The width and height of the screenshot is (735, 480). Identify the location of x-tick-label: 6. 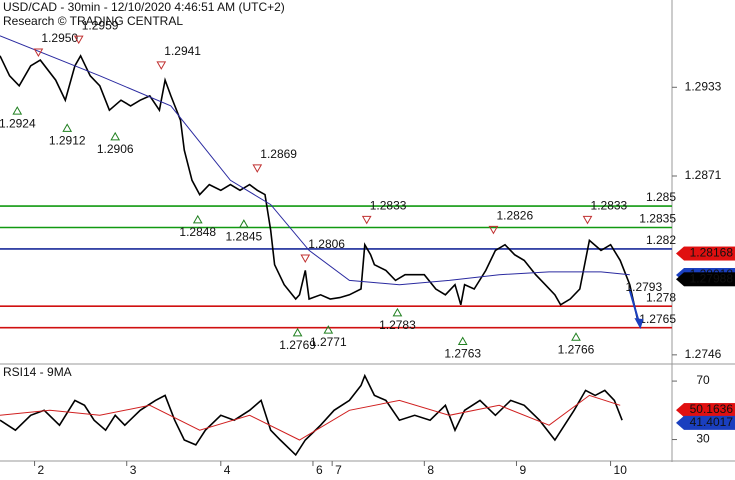
(319, 470).